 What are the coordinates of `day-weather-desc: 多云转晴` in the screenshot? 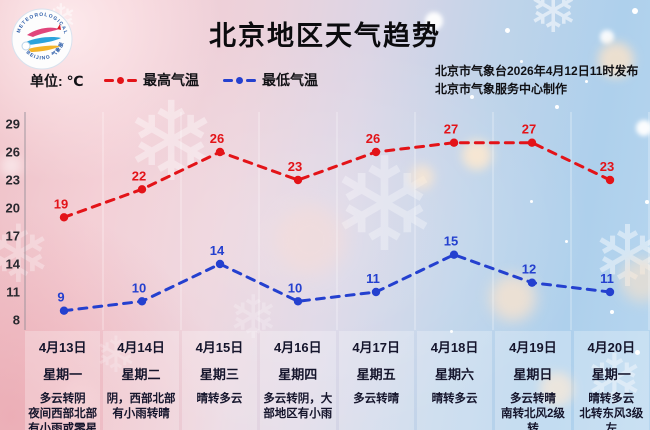 It's located at (376, 399).